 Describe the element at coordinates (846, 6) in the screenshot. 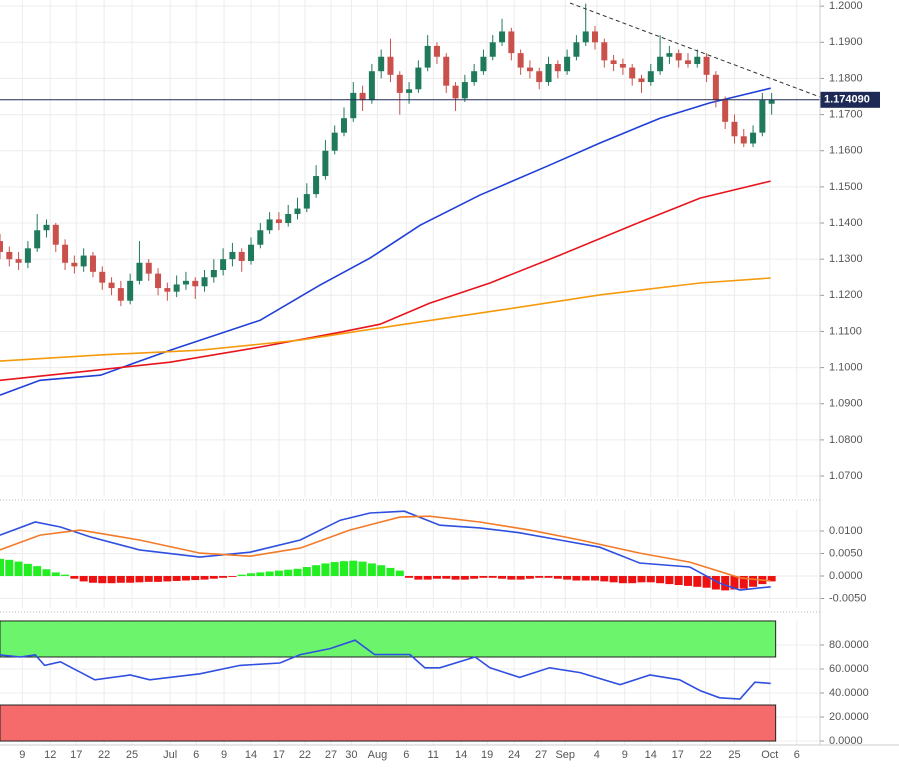

I see `y-tick-label: 1.2000` at that location.